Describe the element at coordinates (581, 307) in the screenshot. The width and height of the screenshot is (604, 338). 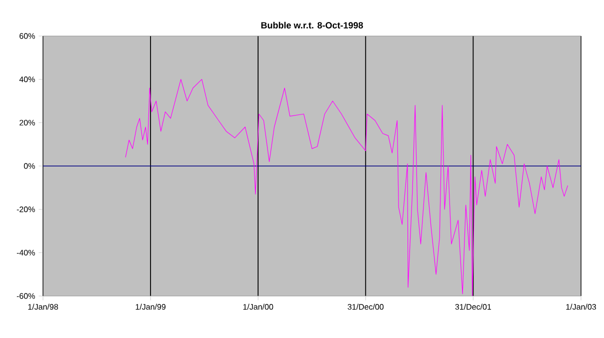
I see `x-tick-label: 1/Jan/03` at that location.